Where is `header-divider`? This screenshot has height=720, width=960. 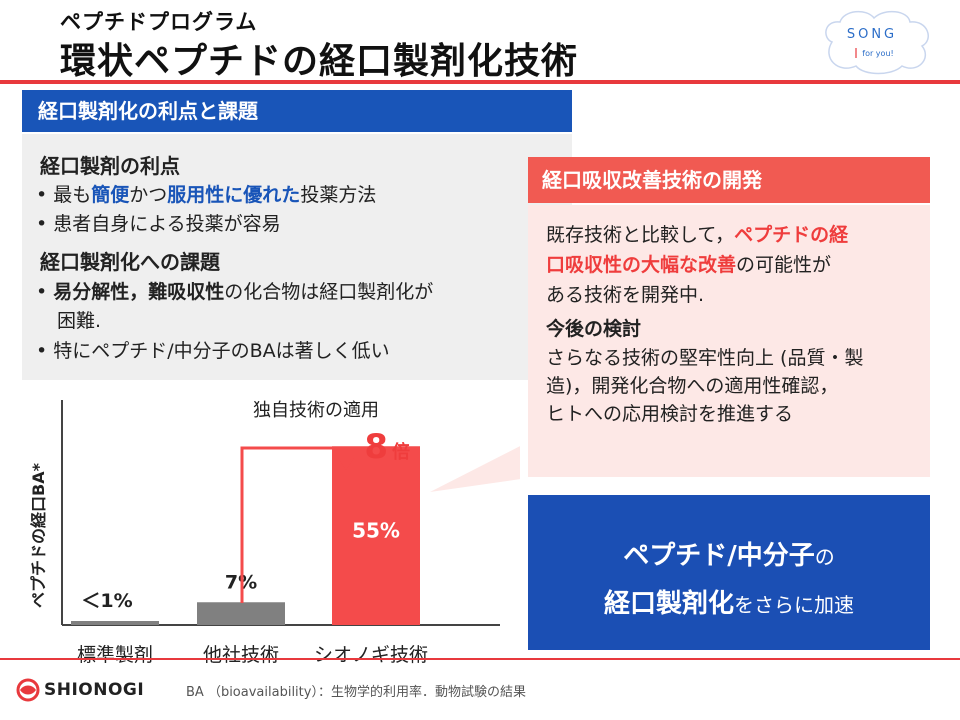 header-divider is located at coordinates (480, 82).